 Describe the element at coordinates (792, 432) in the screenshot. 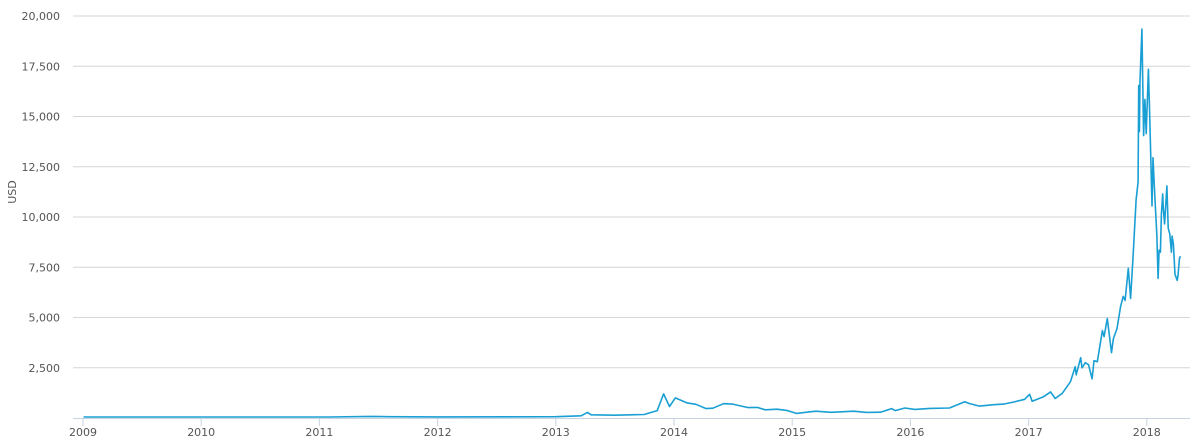

I see `x-tick-label: 2015` at that location.